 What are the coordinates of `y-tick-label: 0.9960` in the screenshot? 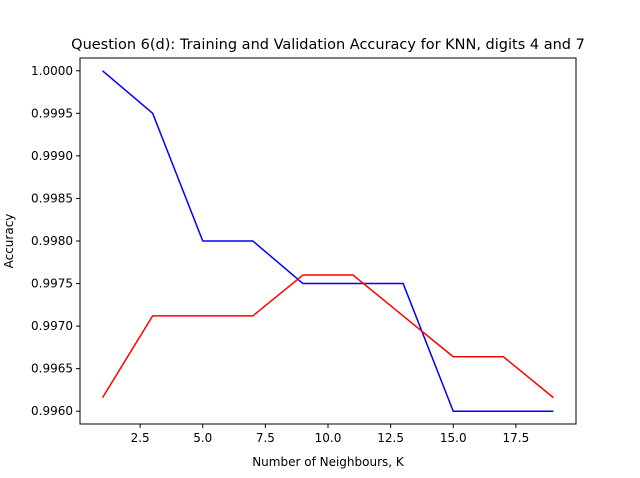 It's located at (52, 411).